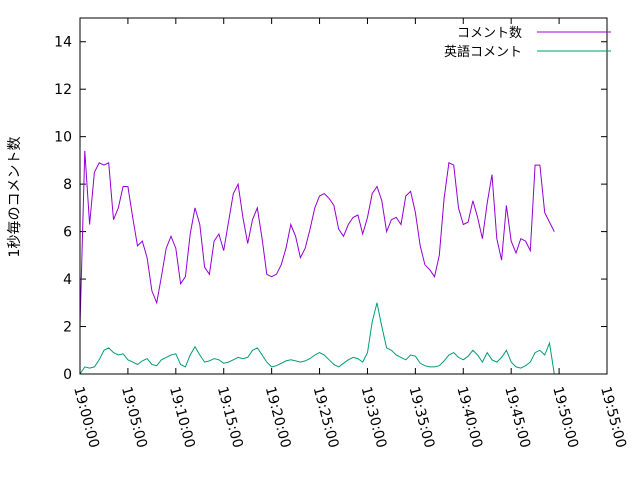 This screenshot has width=640, height=480. What do you see at coordinates (489, 33) in the screenshot?
I see `legend-label-1: コメント数` at bounding box center [489, 33].